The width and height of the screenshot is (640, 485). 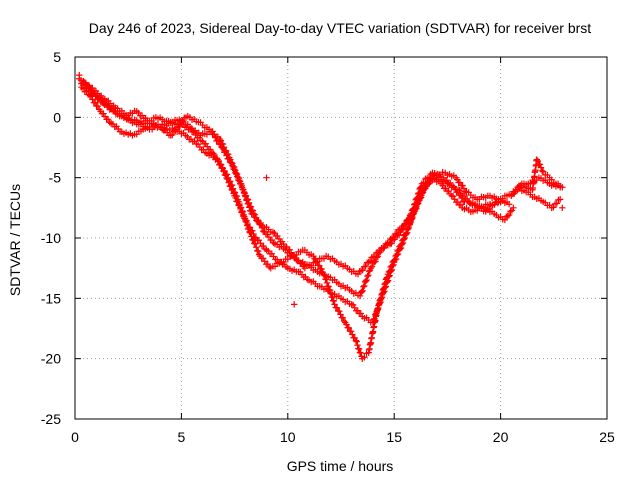 What do you see at coordinates (394, 437) in the screenshot?
I see `x-tick-label: 15` at bounding box center [394, 437].